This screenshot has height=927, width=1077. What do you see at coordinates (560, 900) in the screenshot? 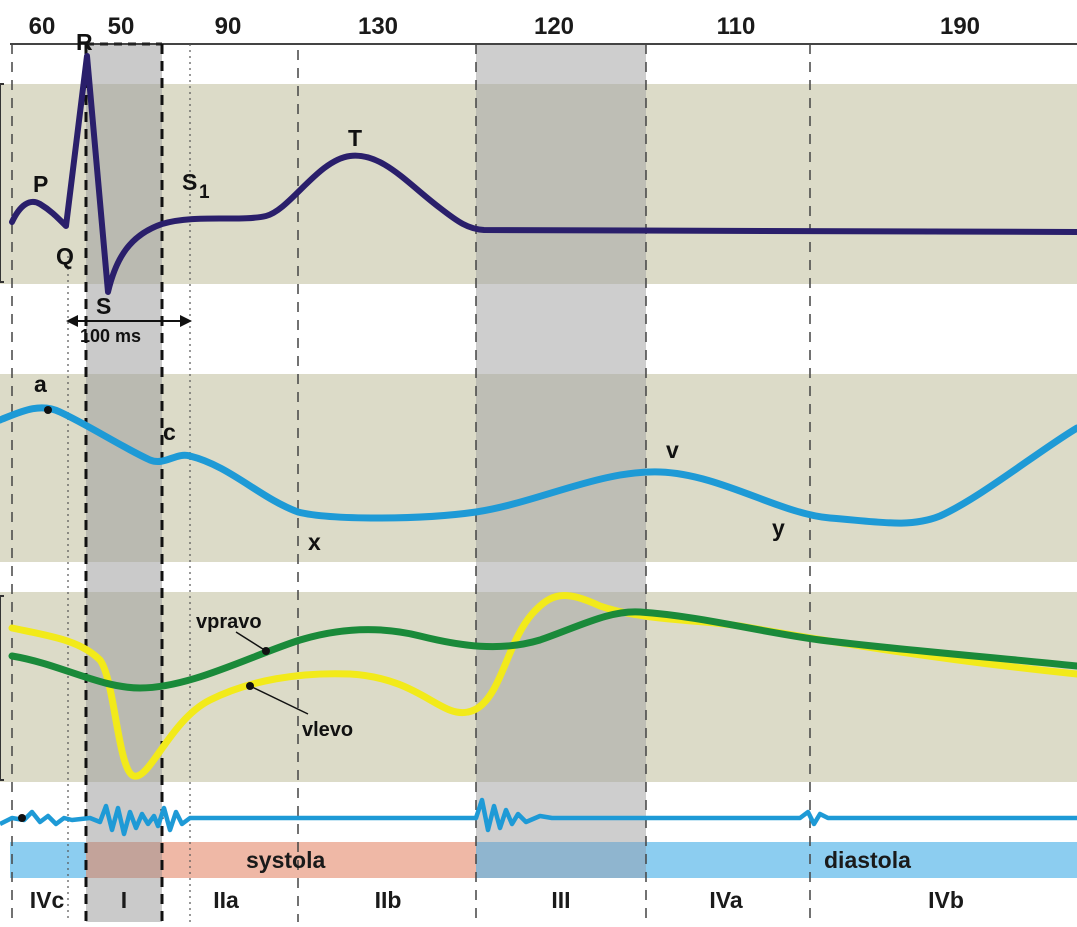
I see `phase-label-iii: III` at bounding box center [560, 900].